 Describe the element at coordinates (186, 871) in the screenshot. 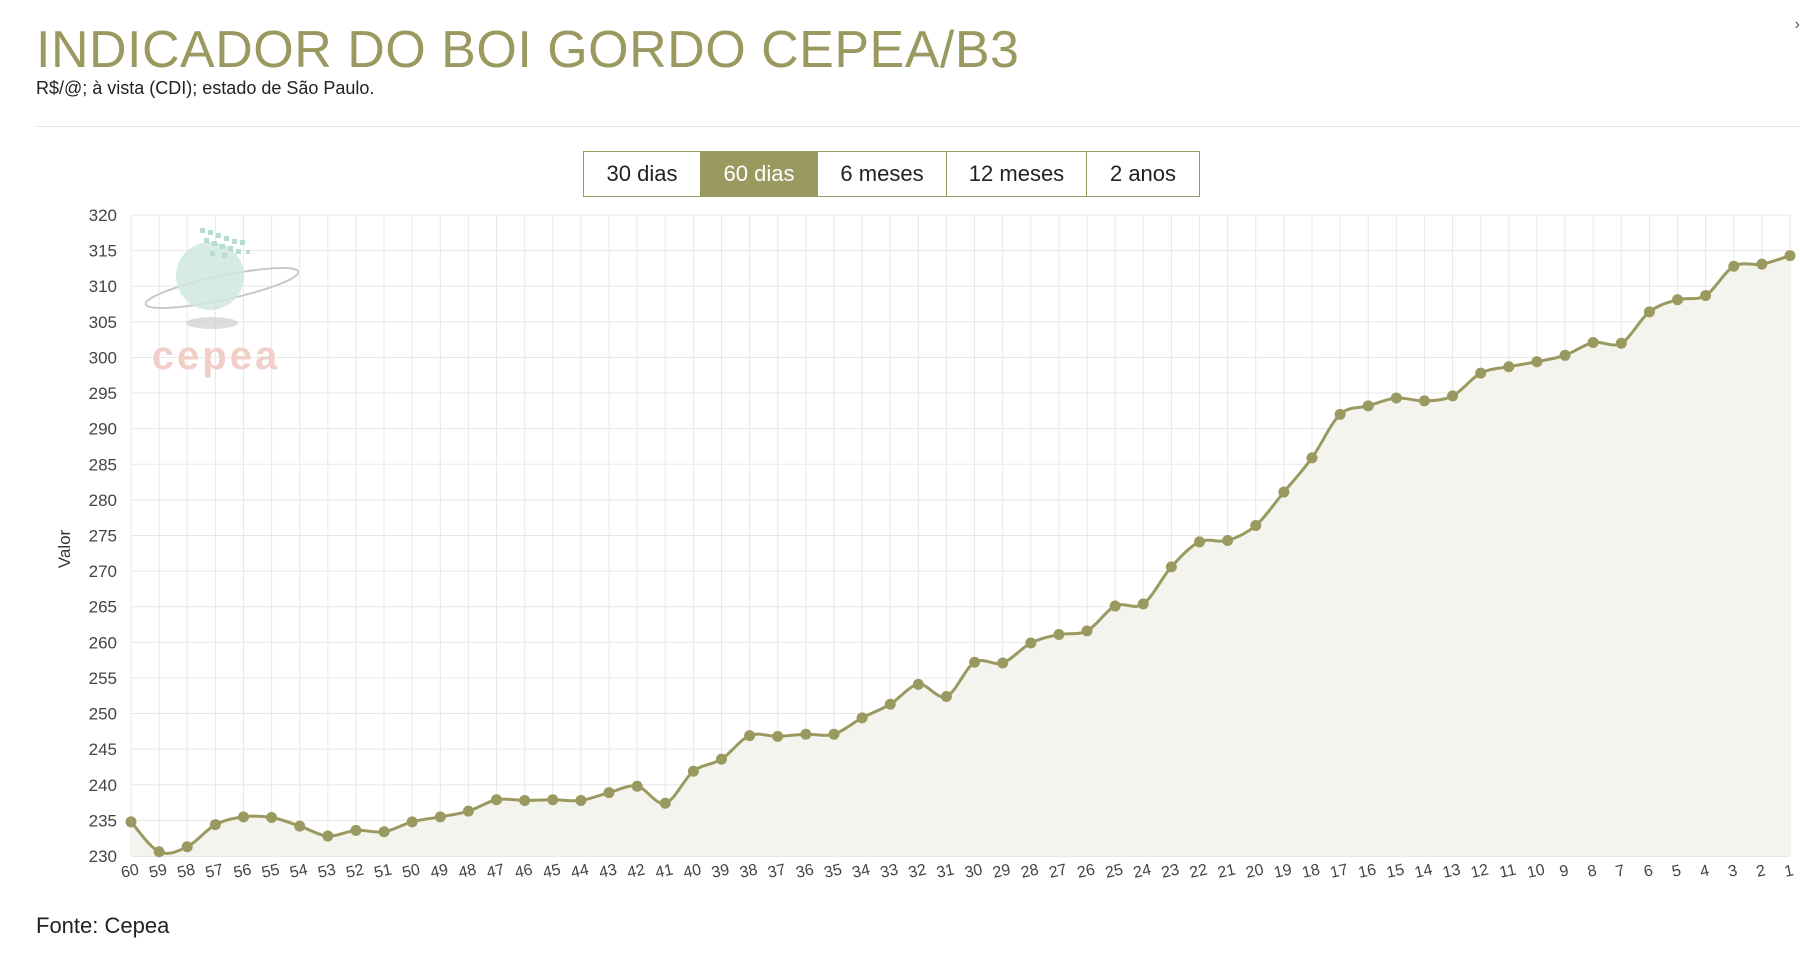

I see `x-tick-label: 58` at that location.